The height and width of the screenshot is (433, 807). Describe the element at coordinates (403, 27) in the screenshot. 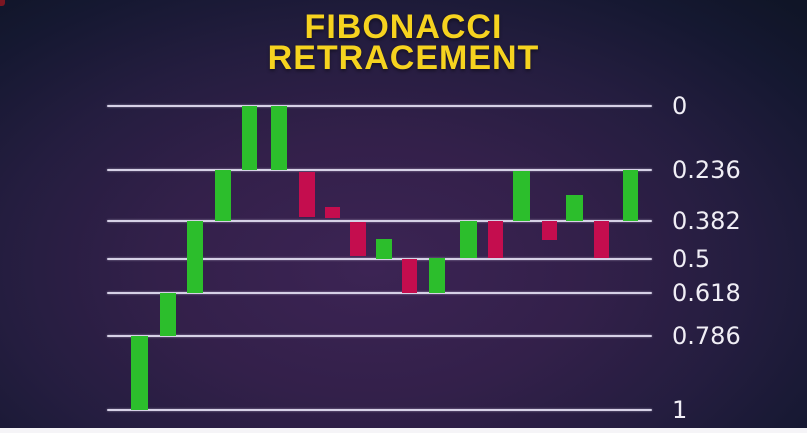

I see `title-line-1: FIBONACCI` at that location.